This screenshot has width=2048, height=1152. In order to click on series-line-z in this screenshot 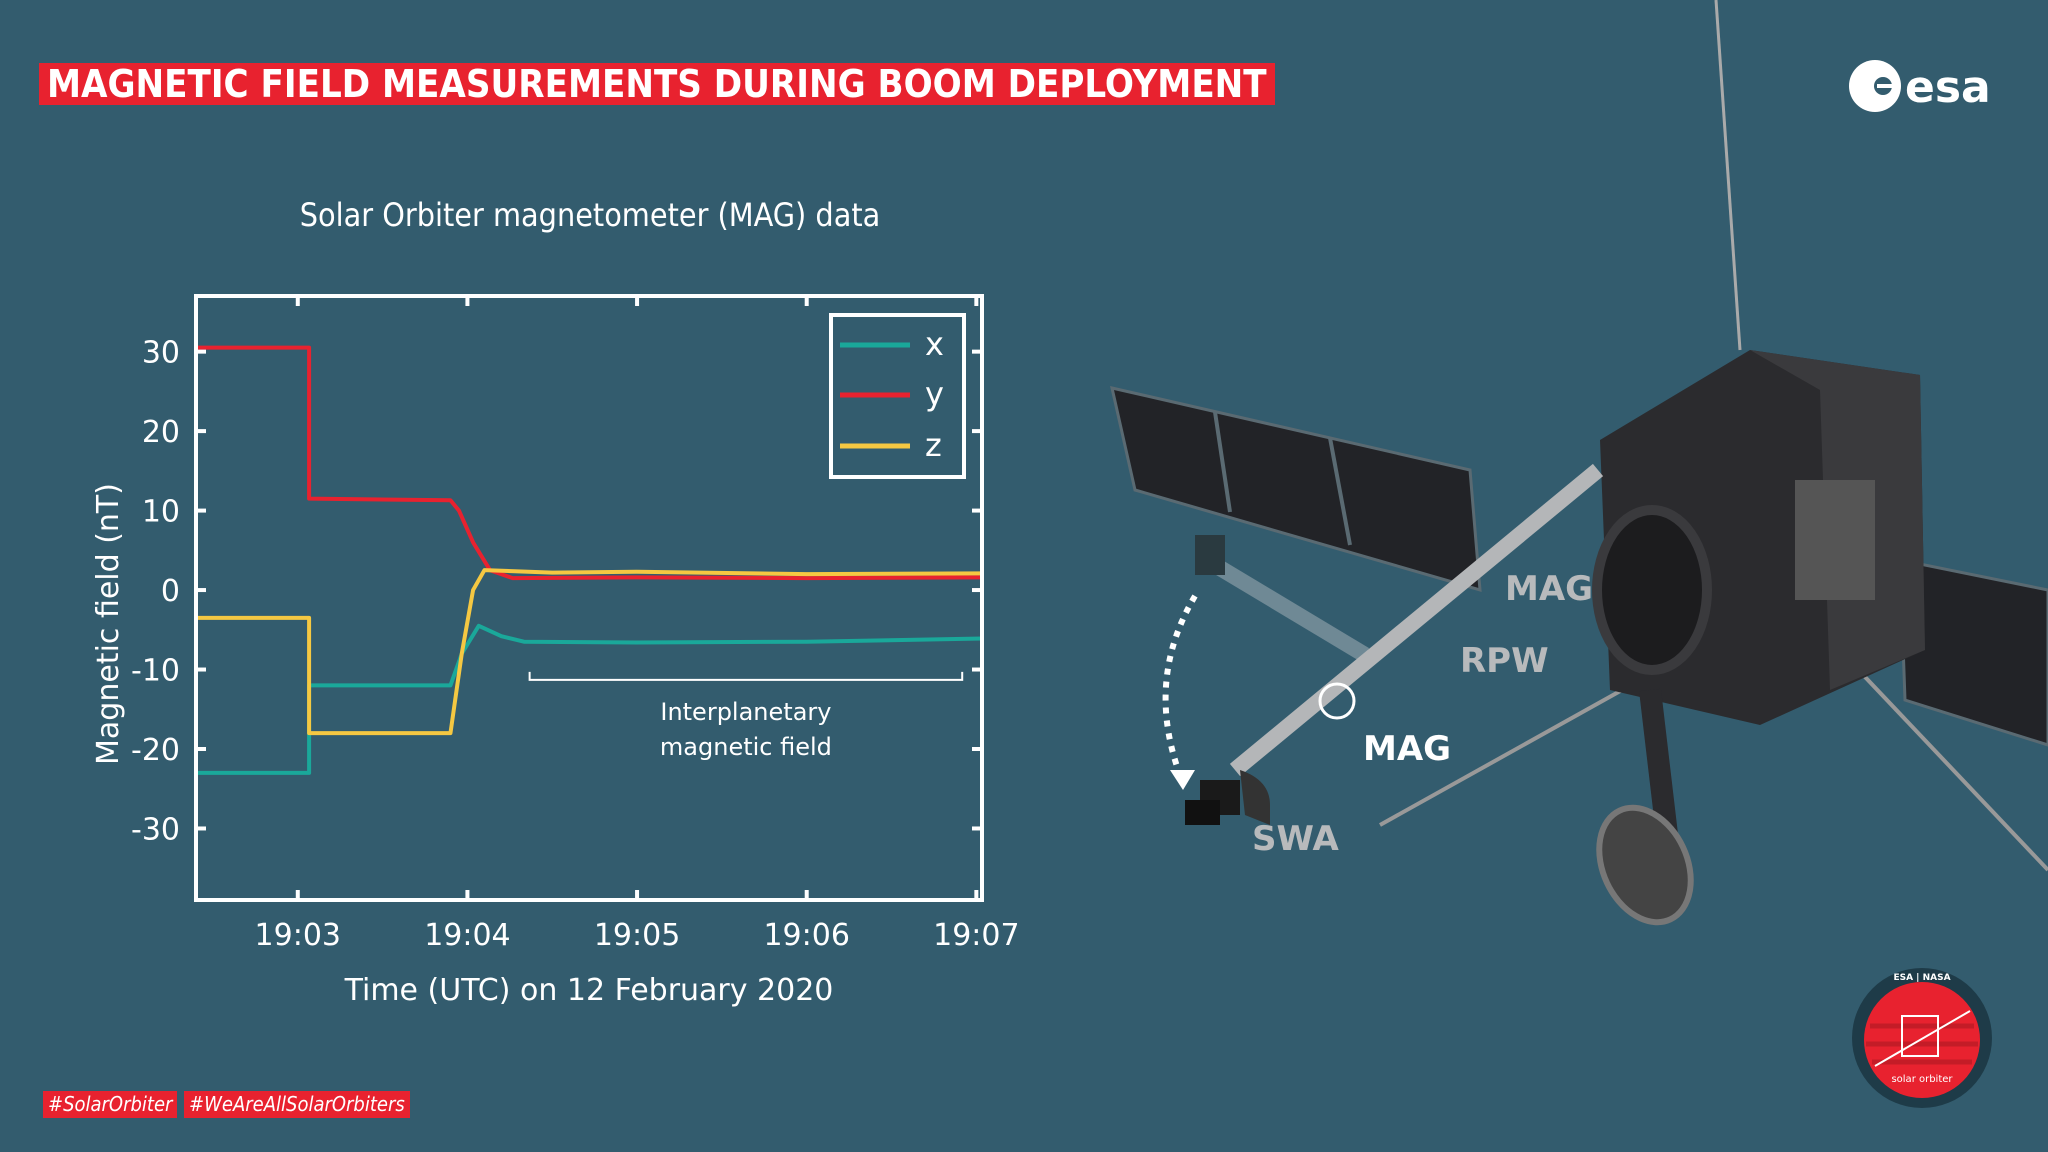, I will do `click(589, 652)`.